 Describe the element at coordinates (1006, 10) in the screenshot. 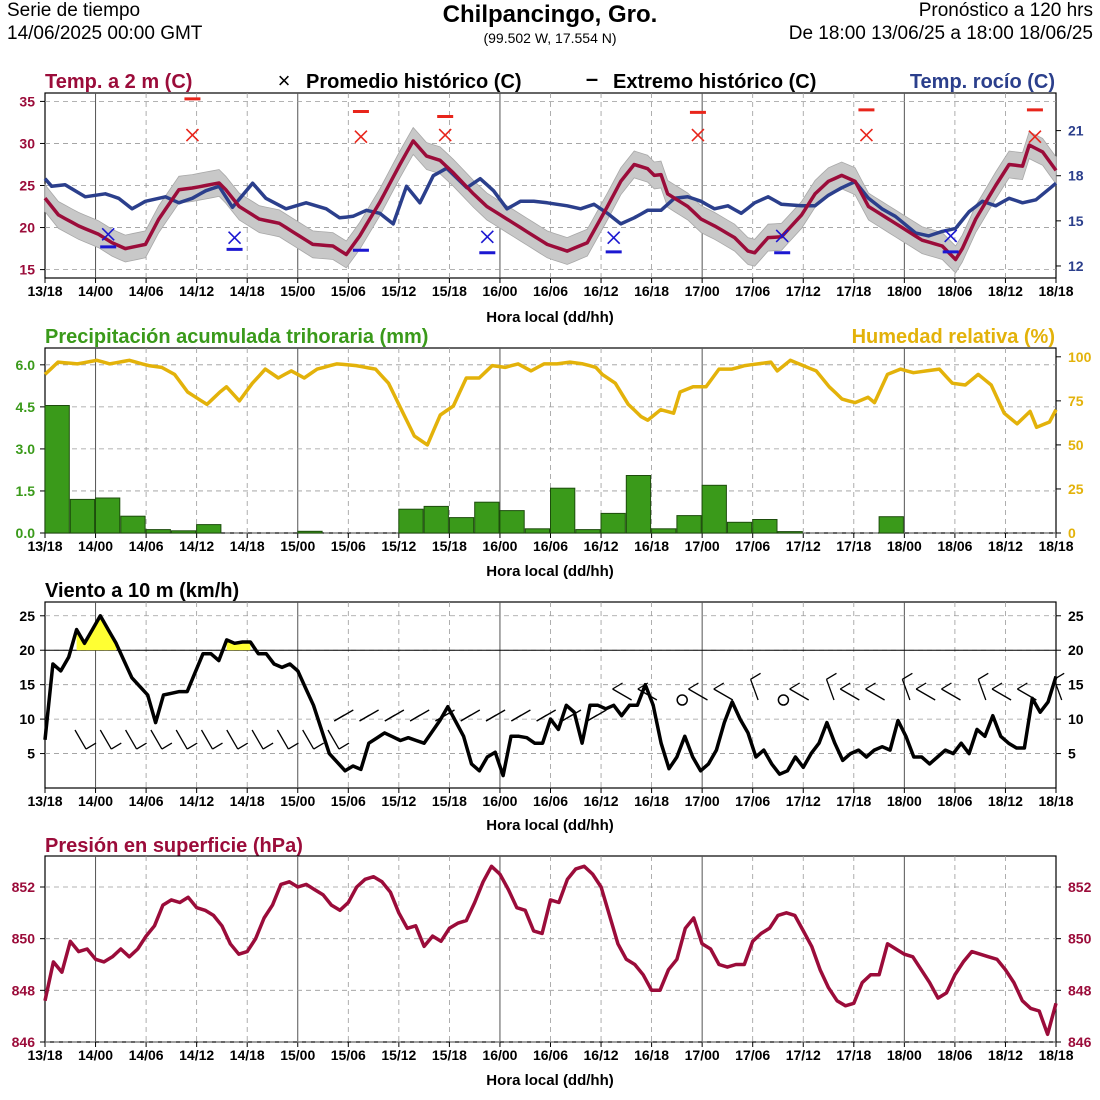

I see `header-right-line1: Pronóstico a 120 hrs` at that location.